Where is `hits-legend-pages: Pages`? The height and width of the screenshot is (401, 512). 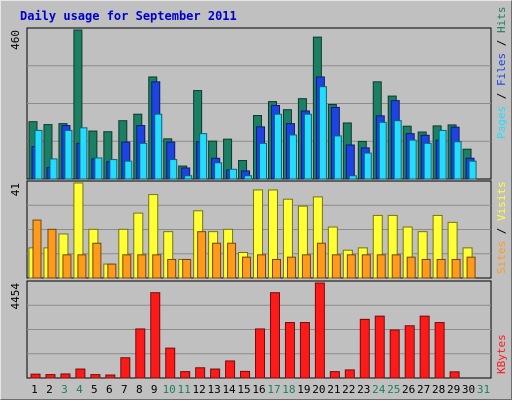
hits-legend-pages: Pages is located at coordinates (501, 122).